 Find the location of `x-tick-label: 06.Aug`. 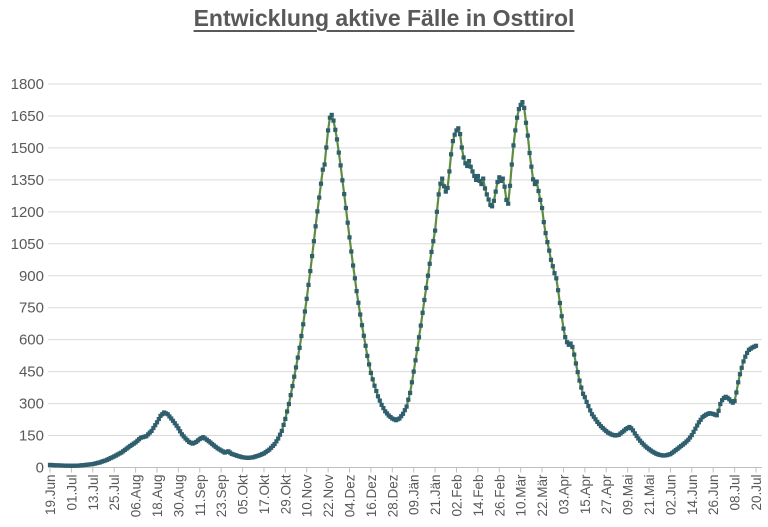

x-tick-label: 06.Aug is located at coordinates (136, 496).